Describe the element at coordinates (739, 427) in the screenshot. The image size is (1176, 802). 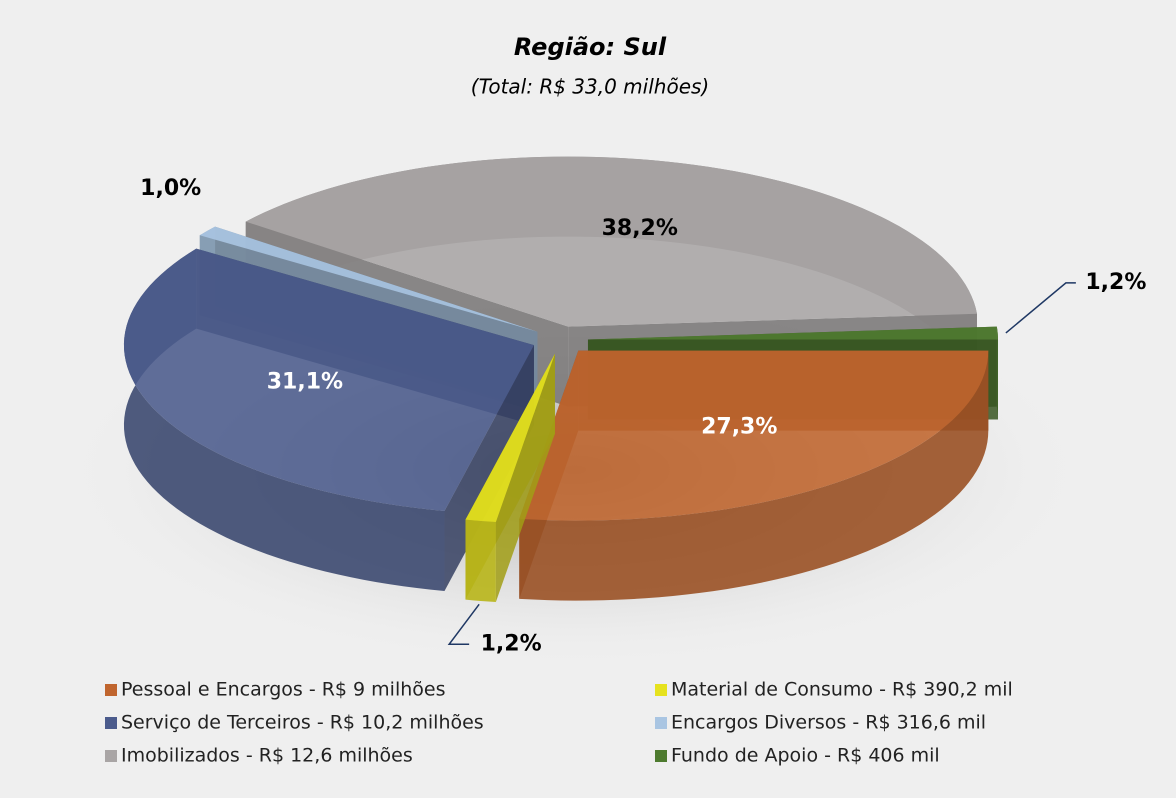
I see `data-label: 27,3%` at that location.